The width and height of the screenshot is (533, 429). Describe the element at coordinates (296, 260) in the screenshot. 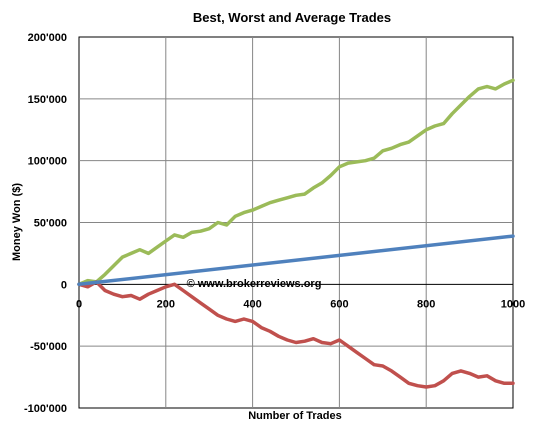

I see `series-line-average` at that location.